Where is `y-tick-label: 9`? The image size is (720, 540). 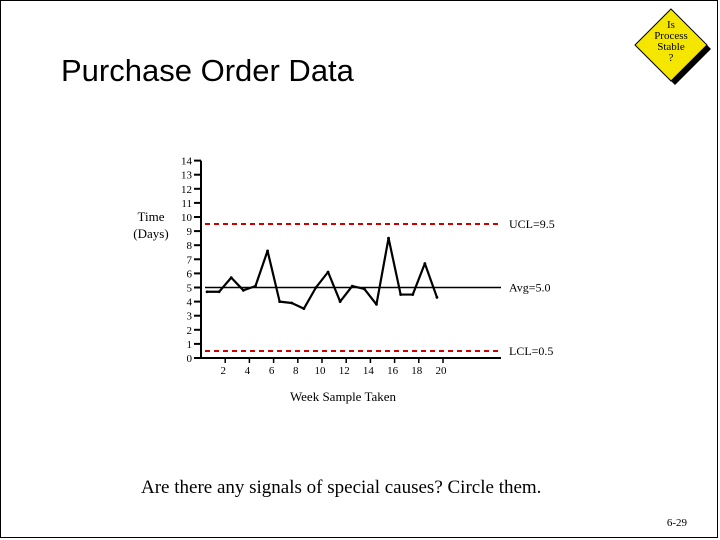
y-tick-label: 9 is located at coordinates (190, 232).